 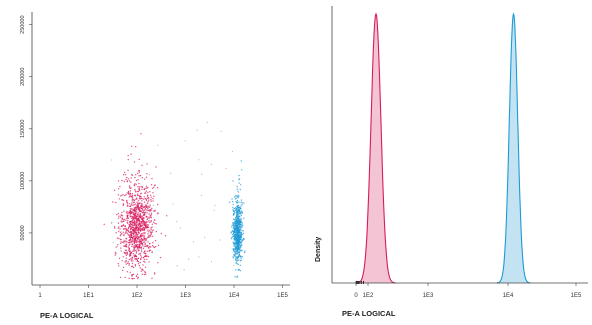 I want to click on y-ticks: 50000 100000 150000 200000 250000, so click(x=26, y=128).